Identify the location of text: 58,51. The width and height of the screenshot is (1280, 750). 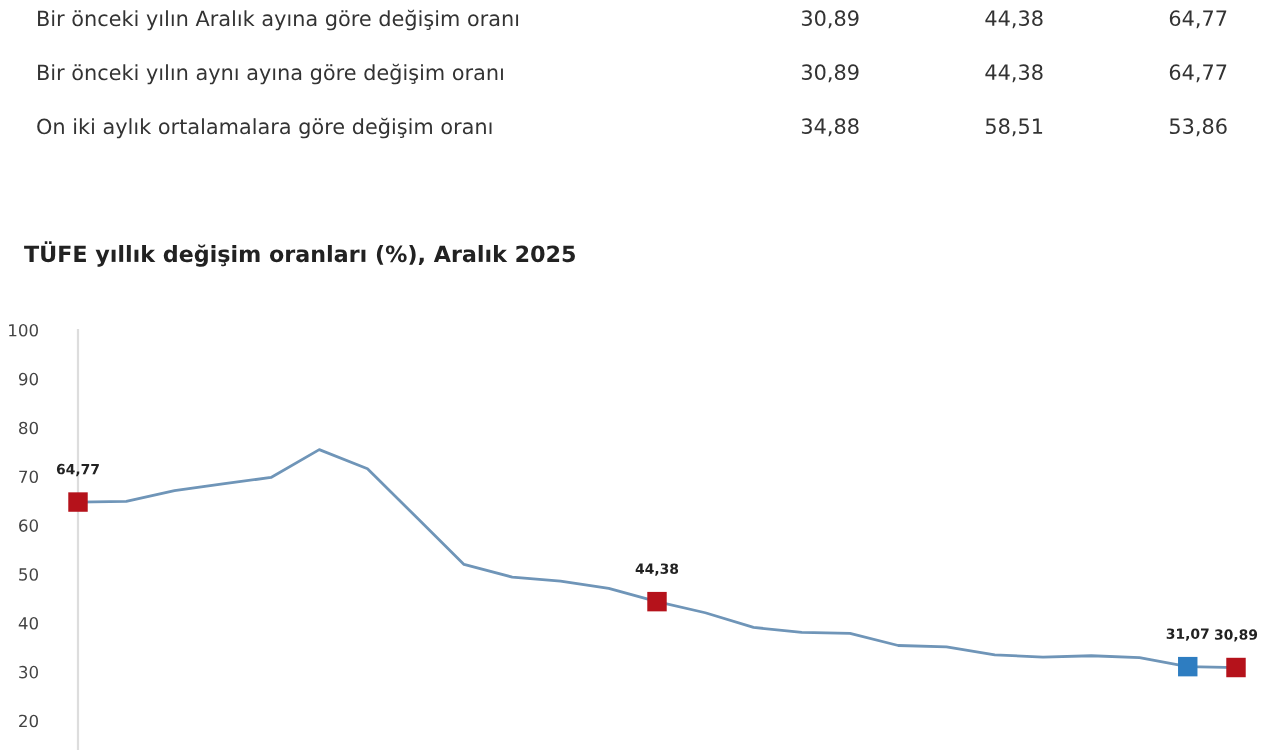
(1014, 127).